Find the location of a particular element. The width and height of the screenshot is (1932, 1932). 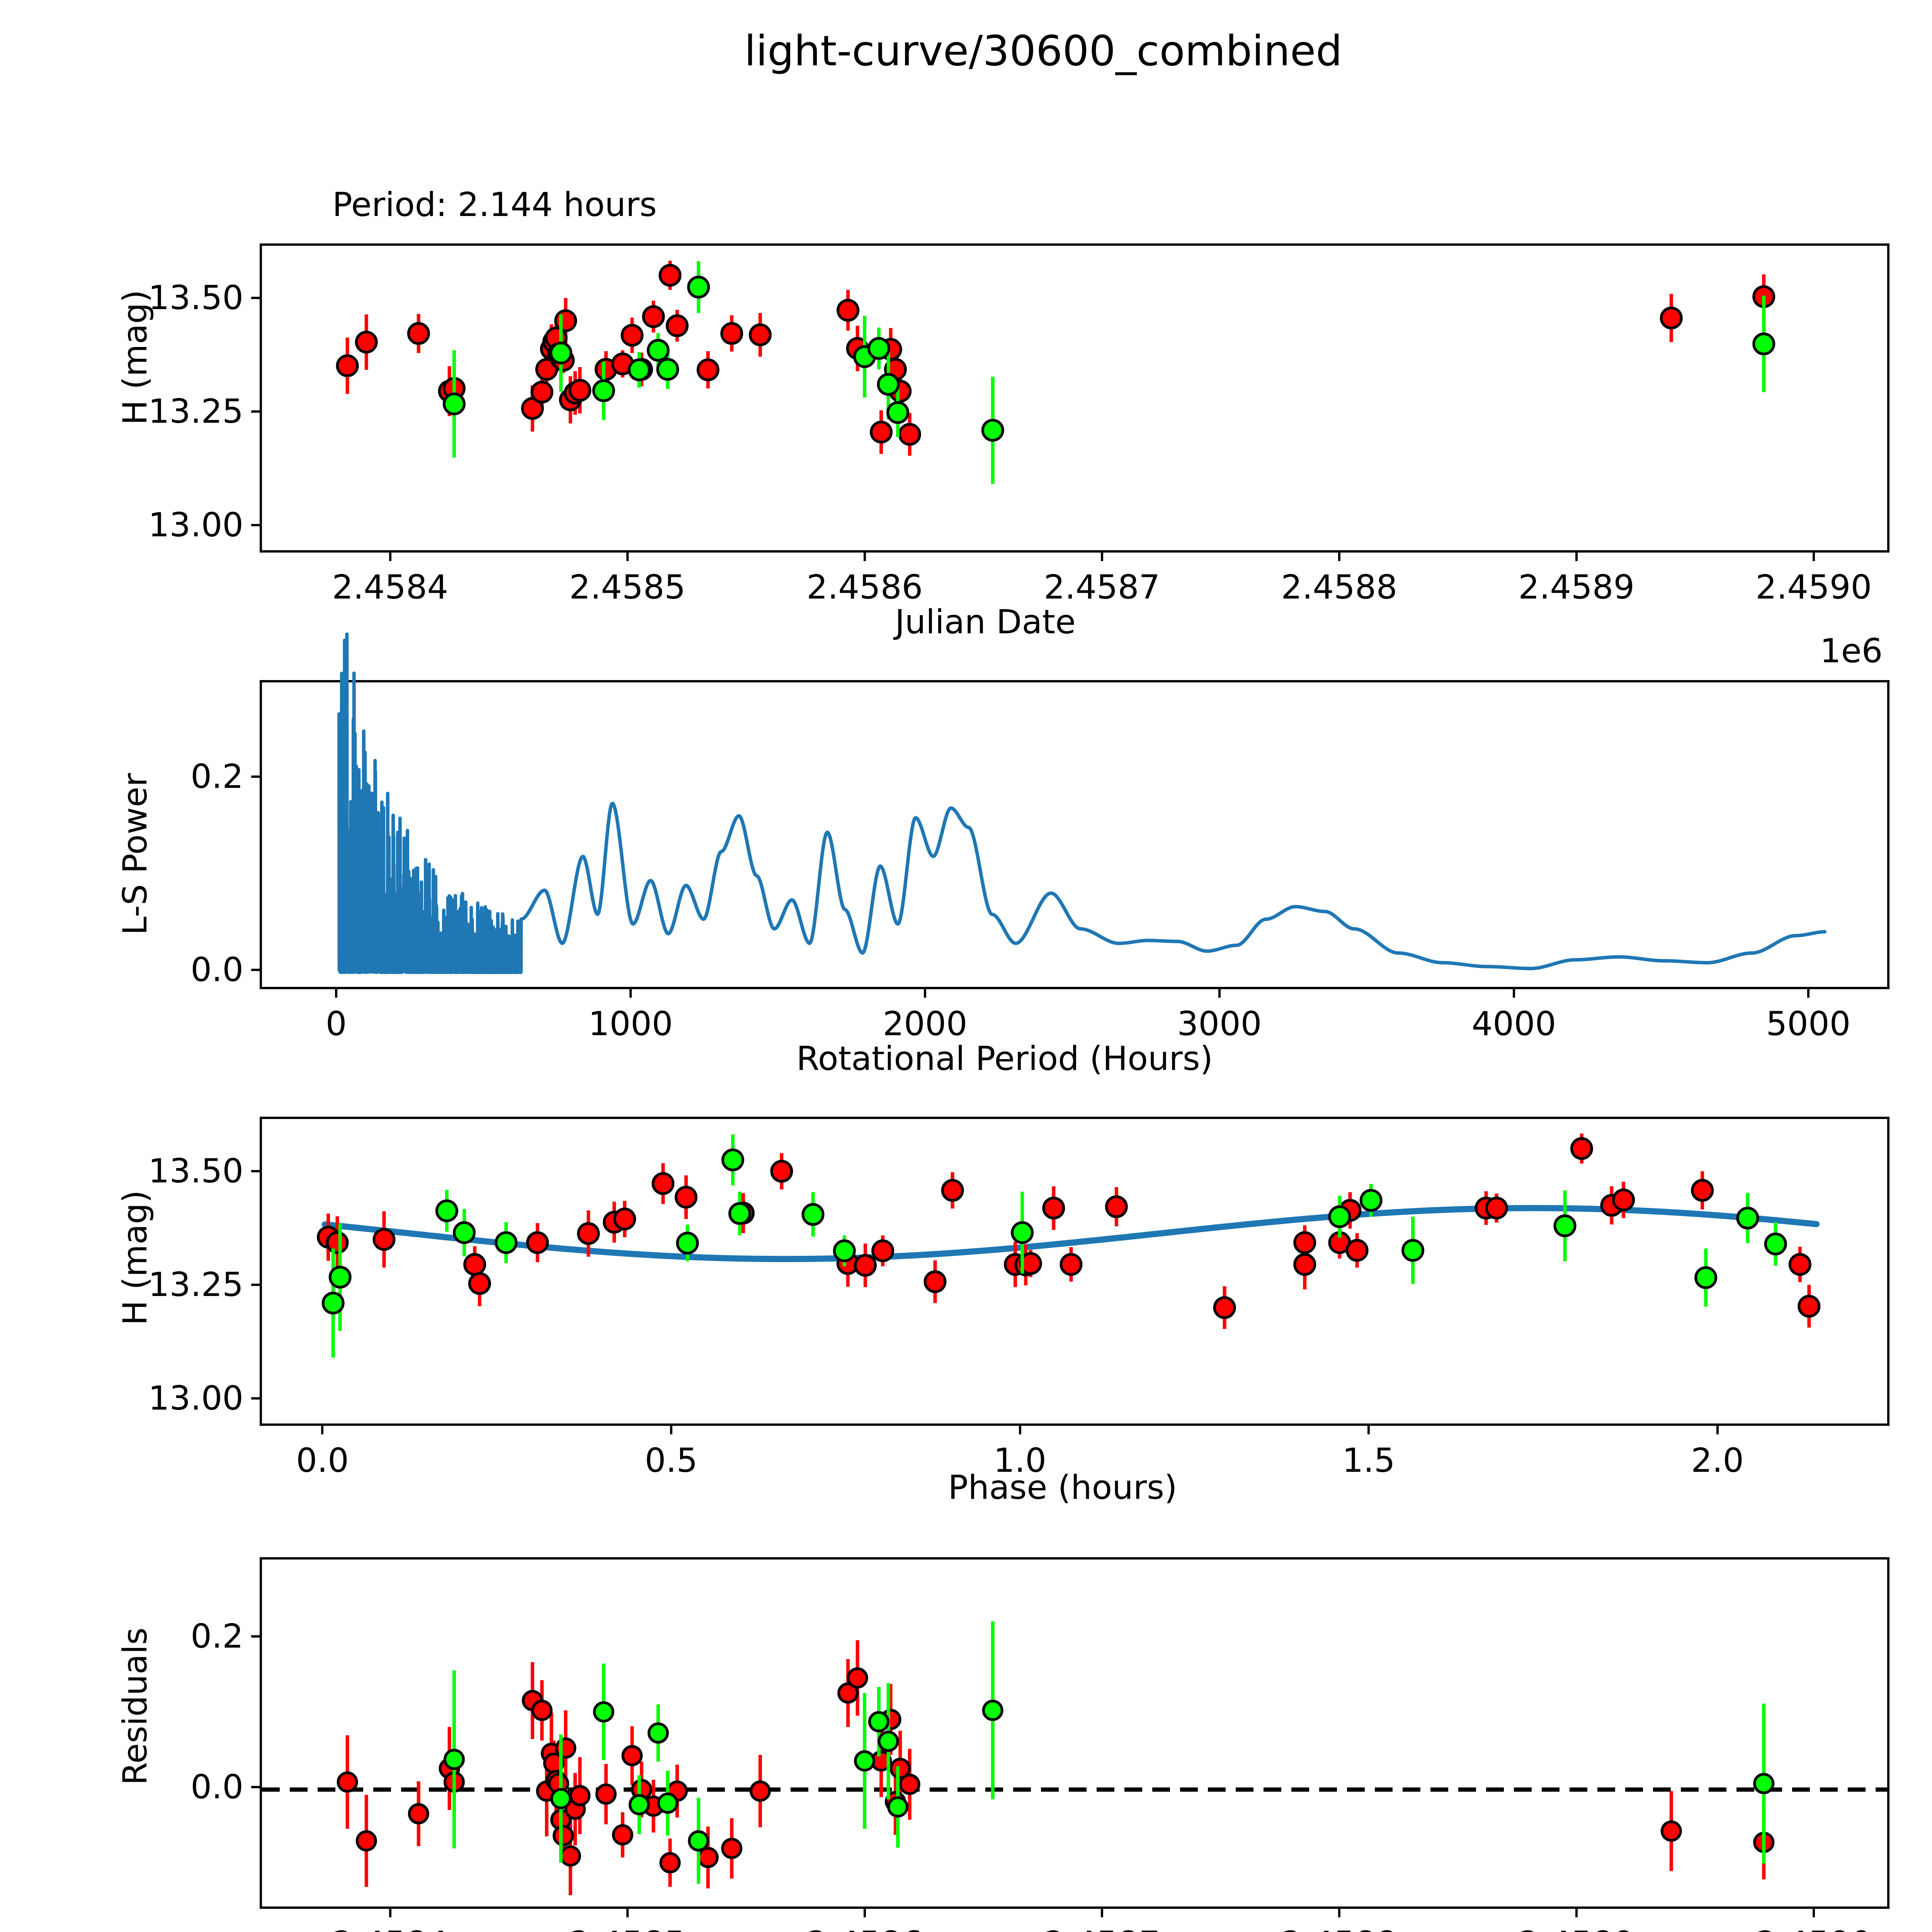

x-tick-label: 0.5 is located at coordinates (671, 1461).